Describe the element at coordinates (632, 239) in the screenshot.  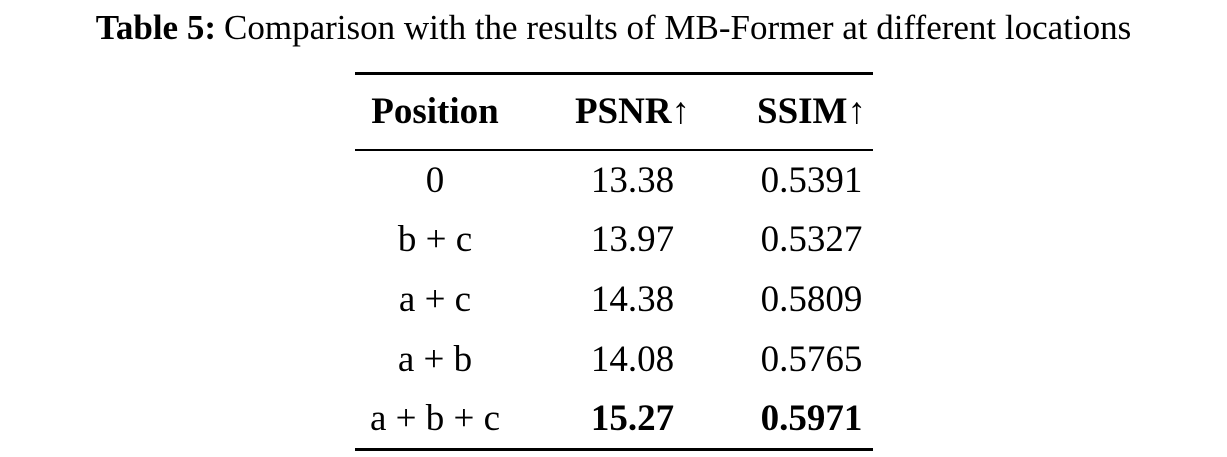
I see `table-cell: 13.97` at that location.